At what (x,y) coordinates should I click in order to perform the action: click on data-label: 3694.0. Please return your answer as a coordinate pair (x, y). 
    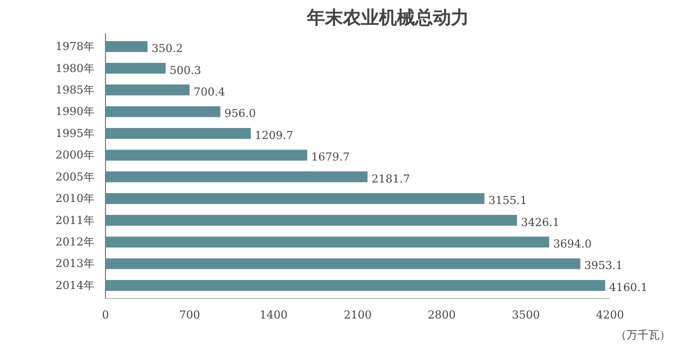
    Looking at the image, I should click on (572, 244).